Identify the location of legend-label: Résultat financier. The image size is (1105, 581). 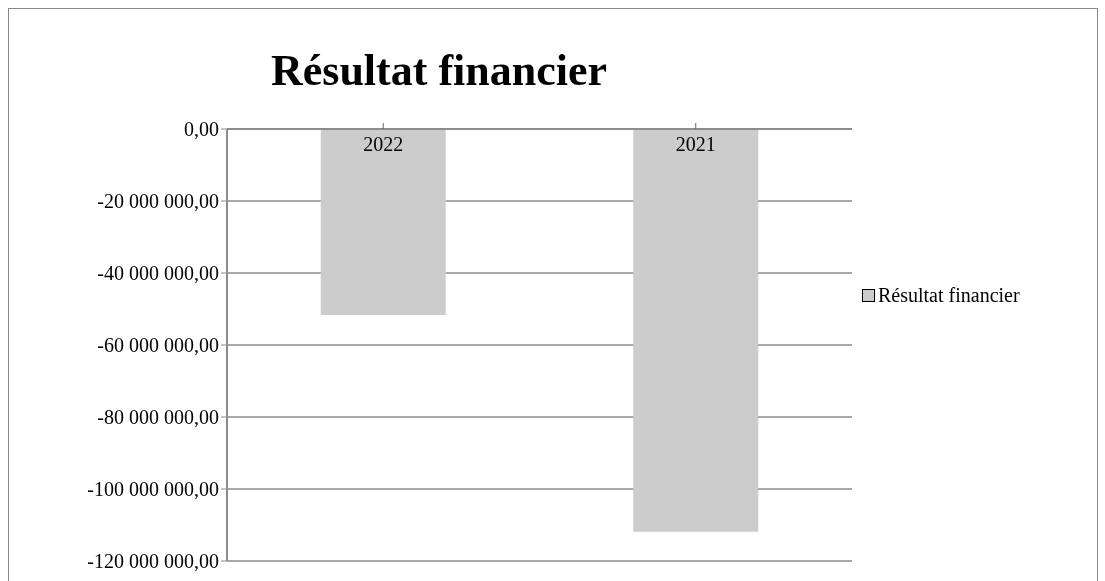
(949, 295).